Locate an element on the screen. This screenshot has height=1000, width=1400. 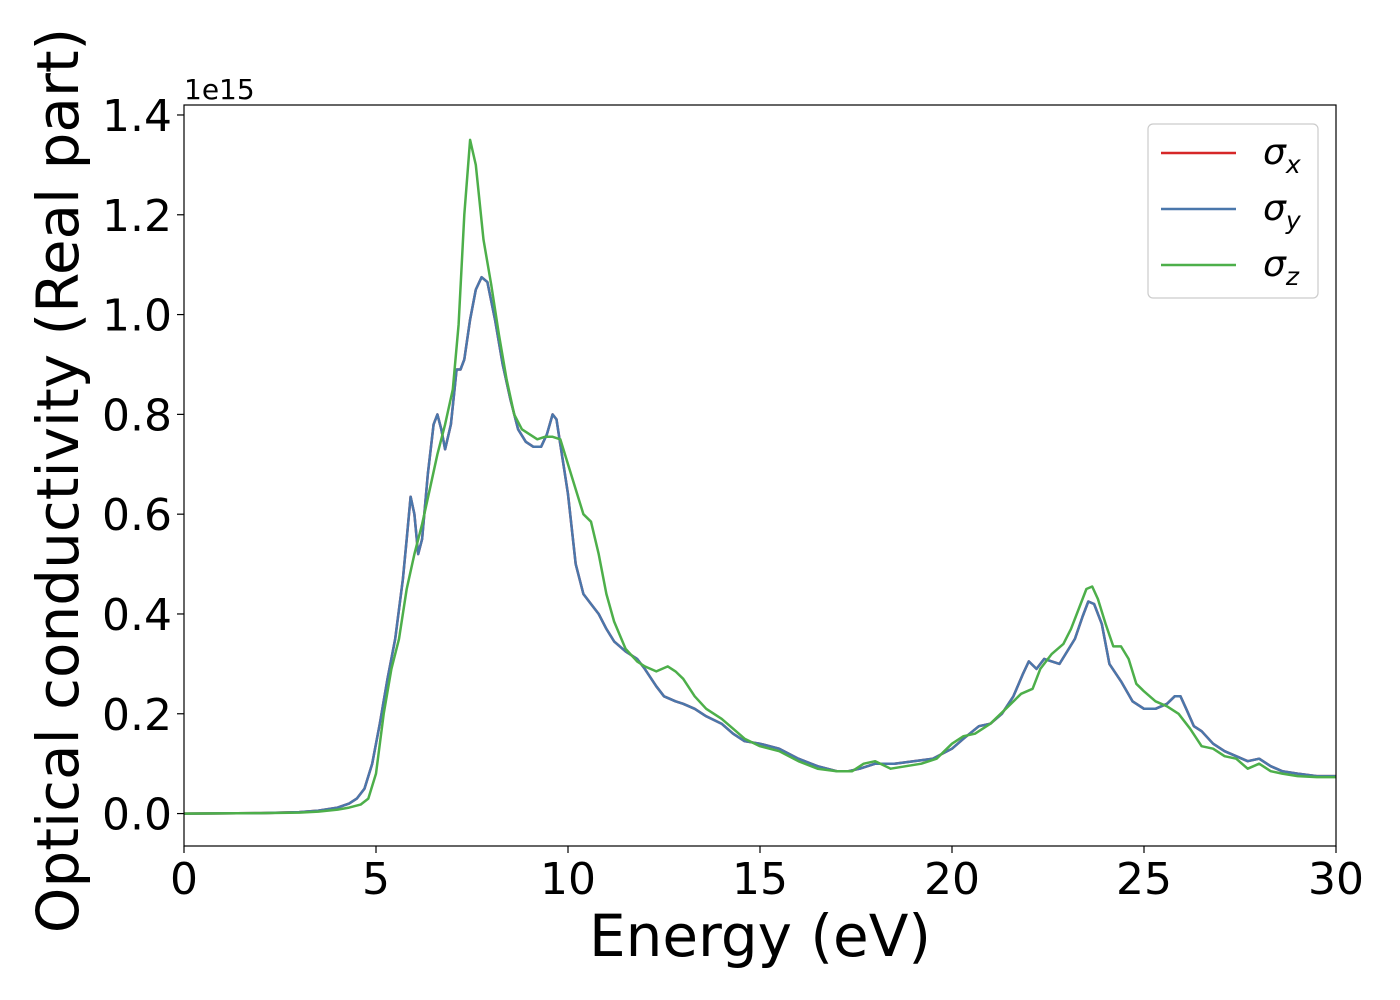
y-tick-label: 1.4 is located at coordinates (137, 116).